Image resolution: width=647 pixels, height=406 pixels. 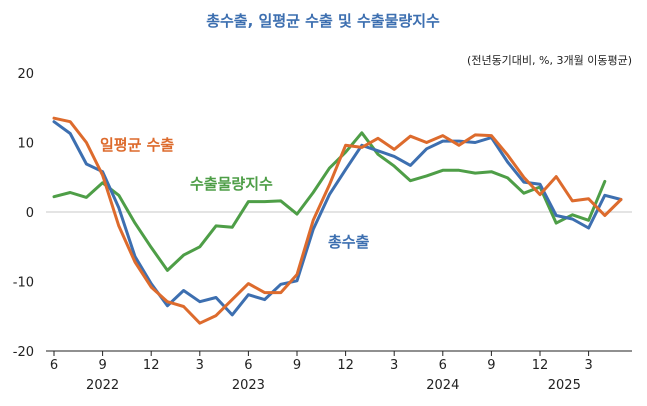 I want to click on year-label: 2025, so click(x=564, y=385).